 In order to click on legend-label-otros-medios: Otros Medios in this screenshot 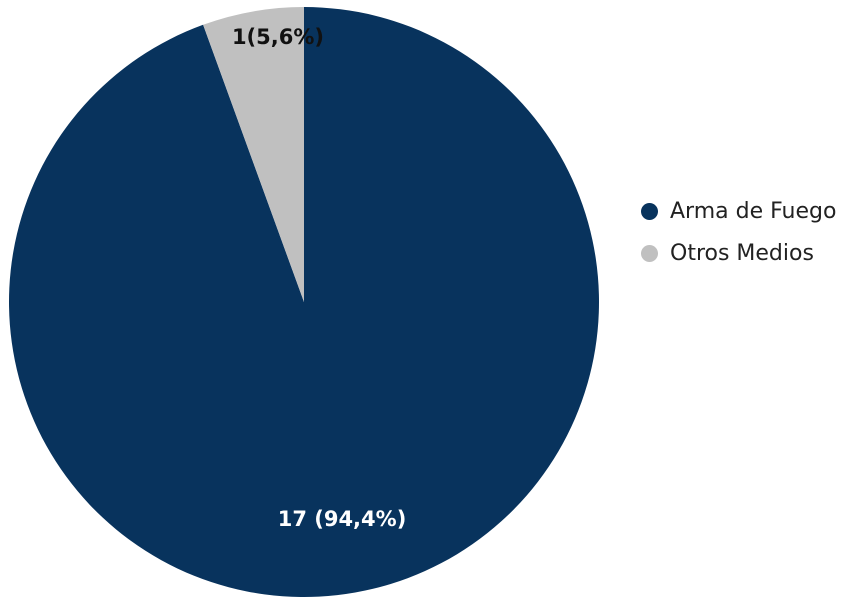, I will do `click(742, 253)`.